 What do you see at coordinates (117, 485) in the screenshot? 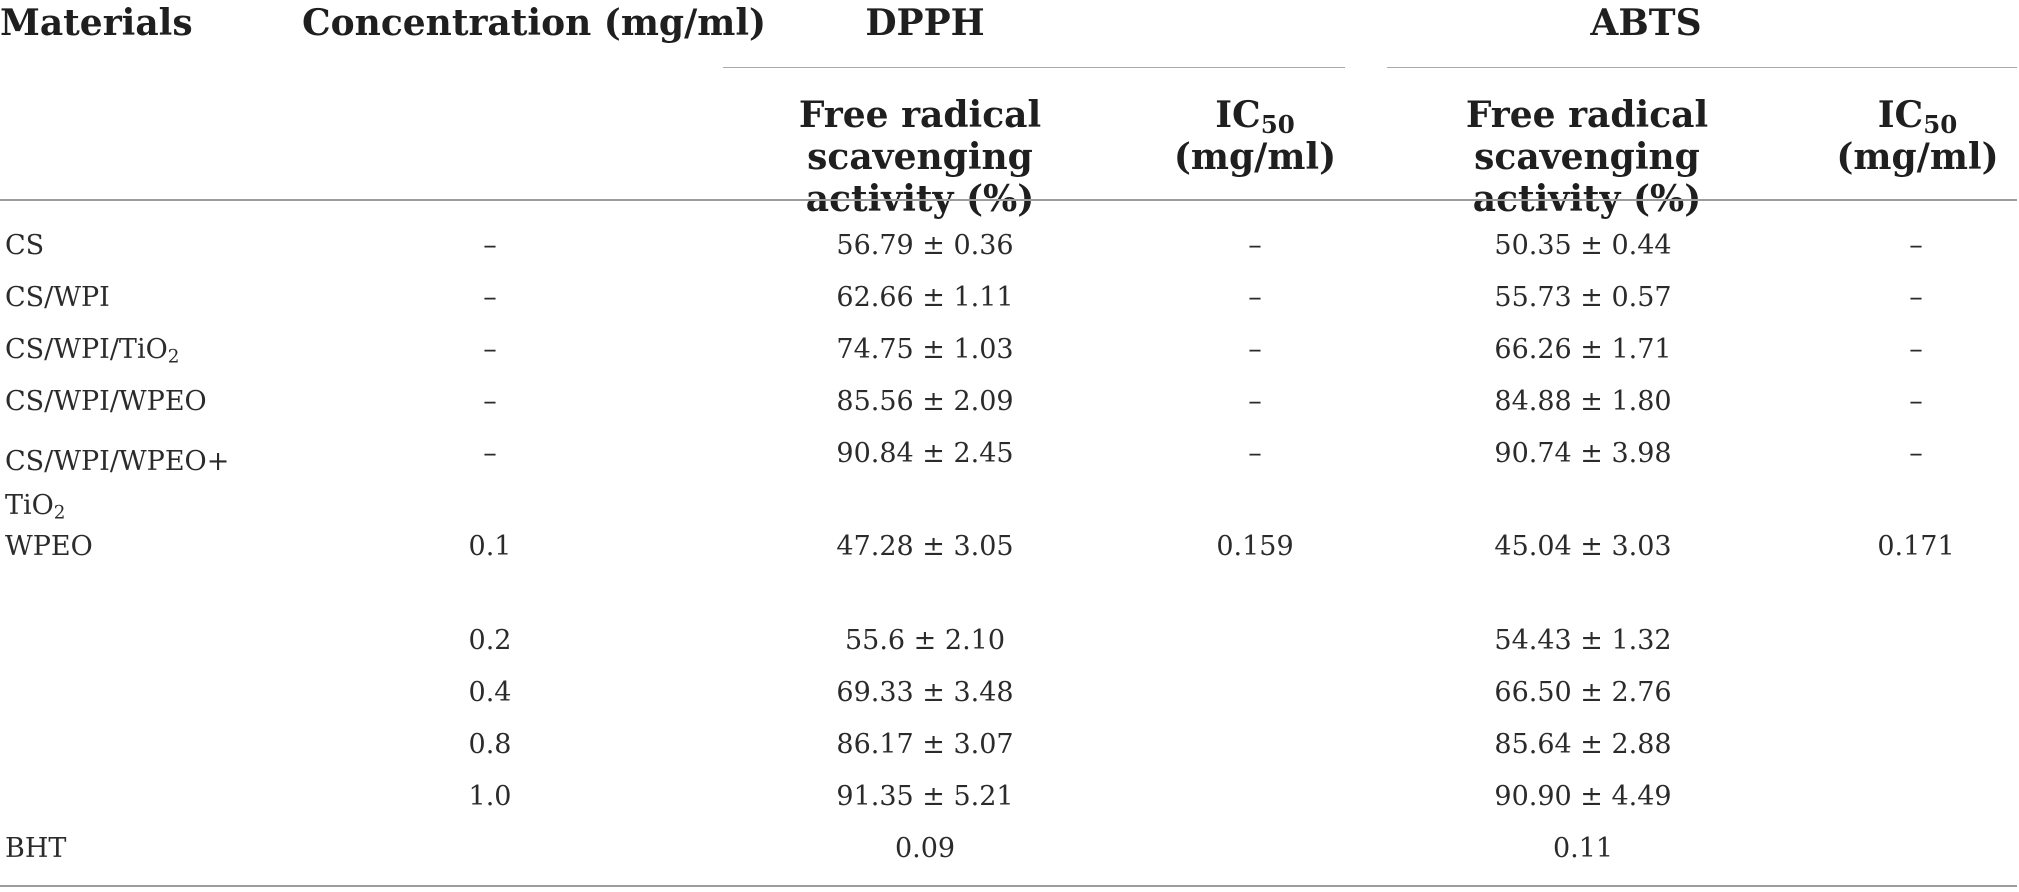
I see `row-material: CS/WPI/WPEO+ TiO2` at bounding box center [117, 485].